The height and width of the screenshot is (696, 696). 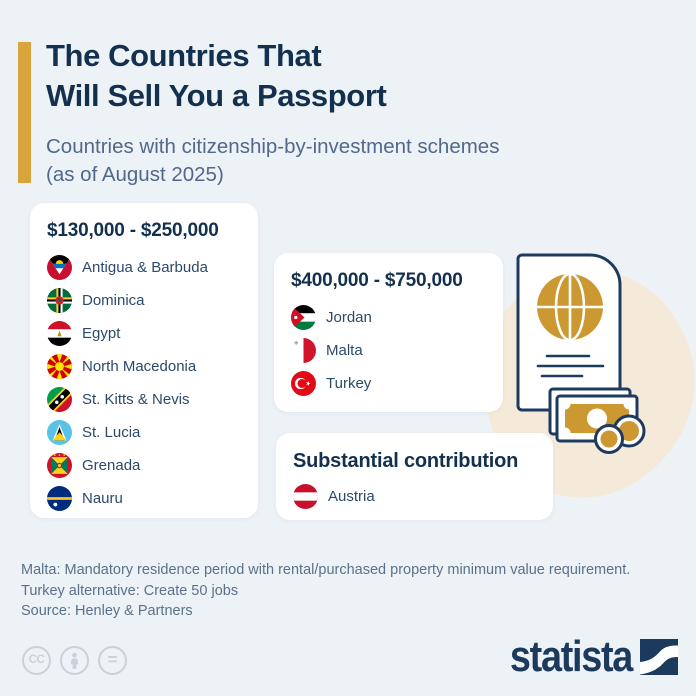 I want to click on country-row: Turkey, so click(x=389, y=383).